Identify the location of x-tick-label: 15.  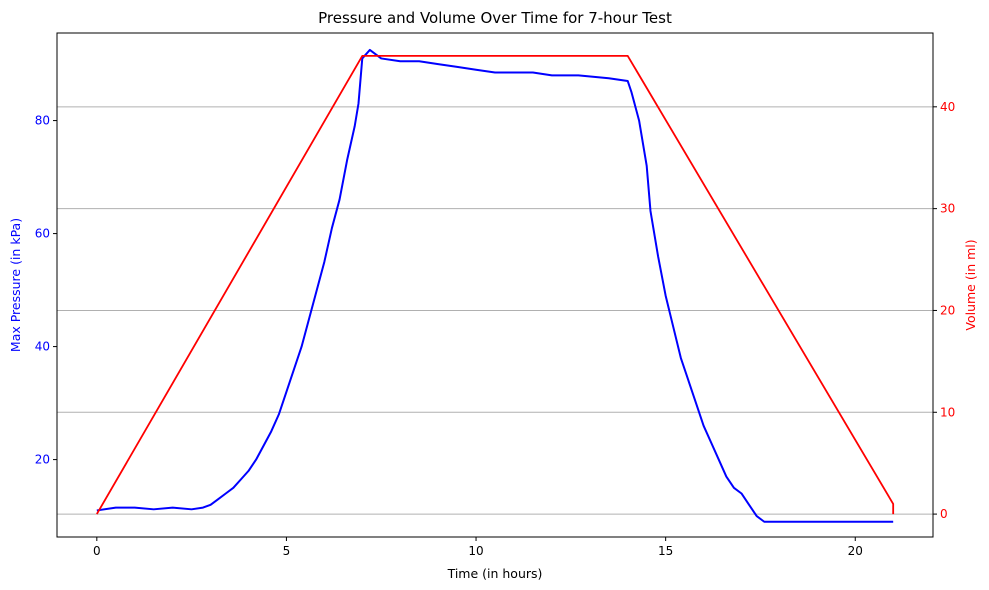
(665, 551).